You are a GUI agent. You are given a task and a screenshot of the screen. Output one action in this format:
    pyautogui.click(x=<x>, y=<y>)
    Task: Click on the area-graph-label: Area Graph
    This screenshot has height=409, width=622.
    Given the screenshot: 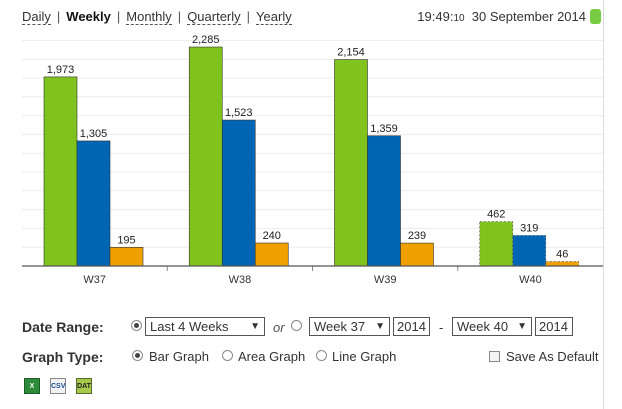 What is the action you would take?
    pyautogui.click(x=272, y=356)
    